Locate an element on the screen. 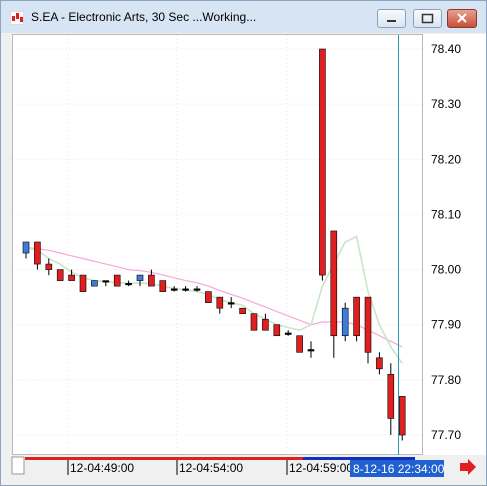 The height and width of the screenshot is (486, 487). y-tick-label: 78.10 is located at coordinates (446, 214).